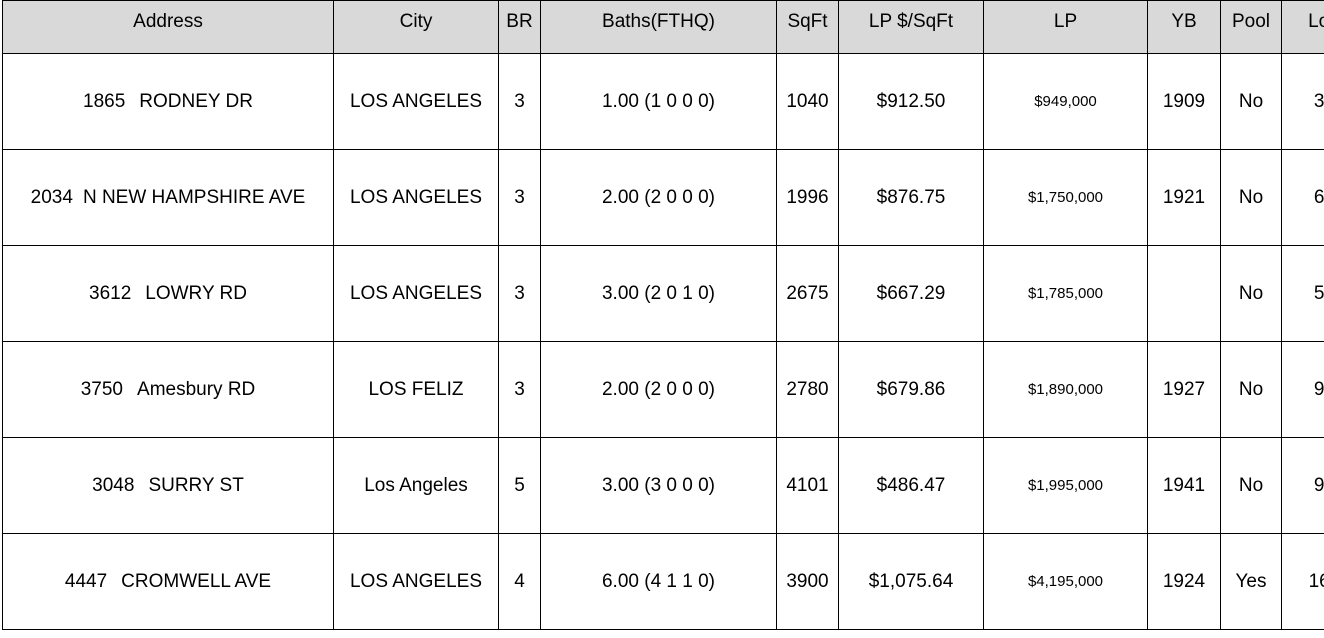 The width and height of the screenshot is (1324, 638). I want to click on cell-lp: $1,785,000, so click(1065, 293).